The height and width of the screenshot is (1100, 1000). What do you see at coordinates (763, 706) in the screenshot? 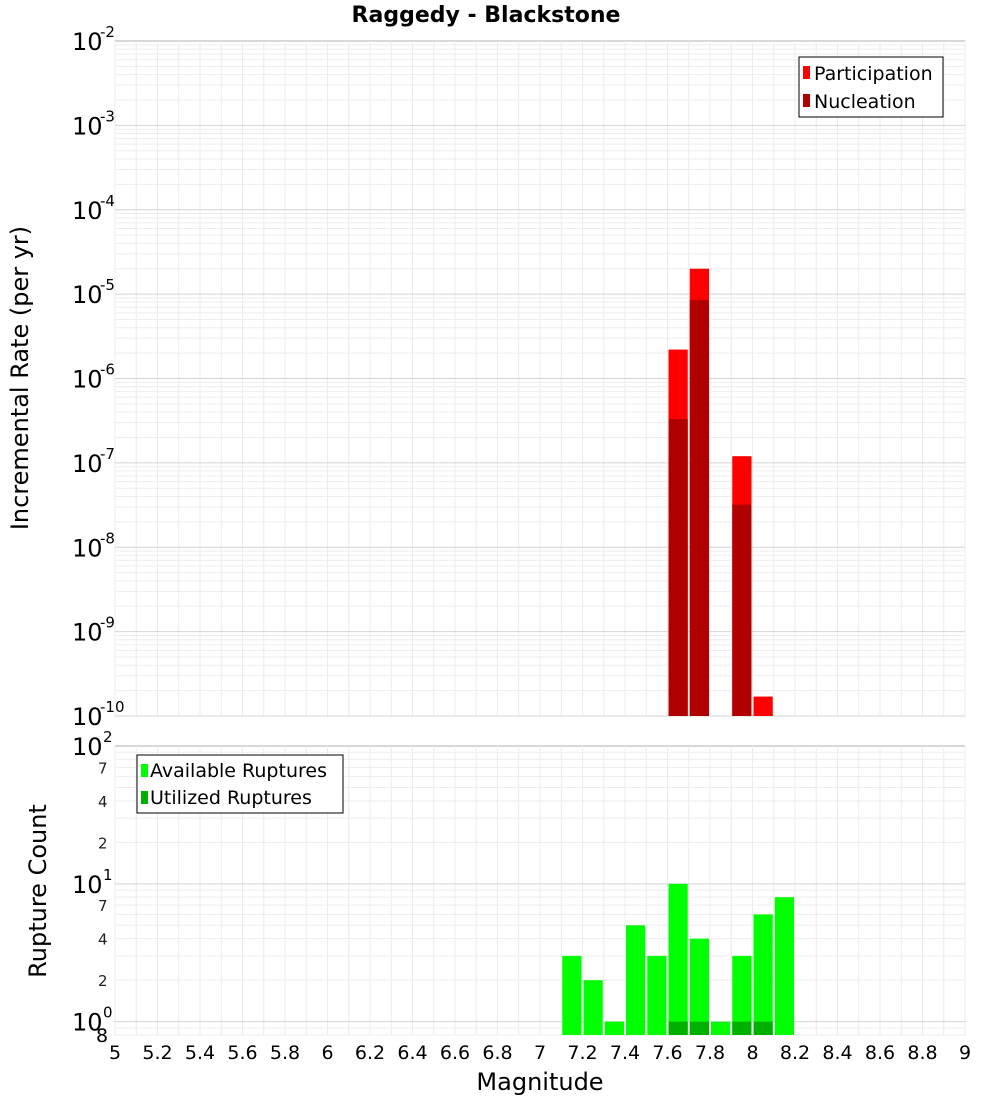
I see `bar-participation-8.05` at bounding box center [763, 706].